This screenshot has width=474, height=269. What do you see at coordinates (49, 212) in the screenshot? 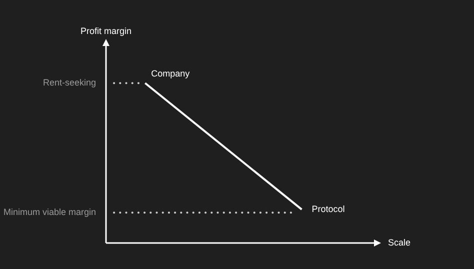
I see `ref-line-label: Minimum viable margin` at bounding box center [49, 212].